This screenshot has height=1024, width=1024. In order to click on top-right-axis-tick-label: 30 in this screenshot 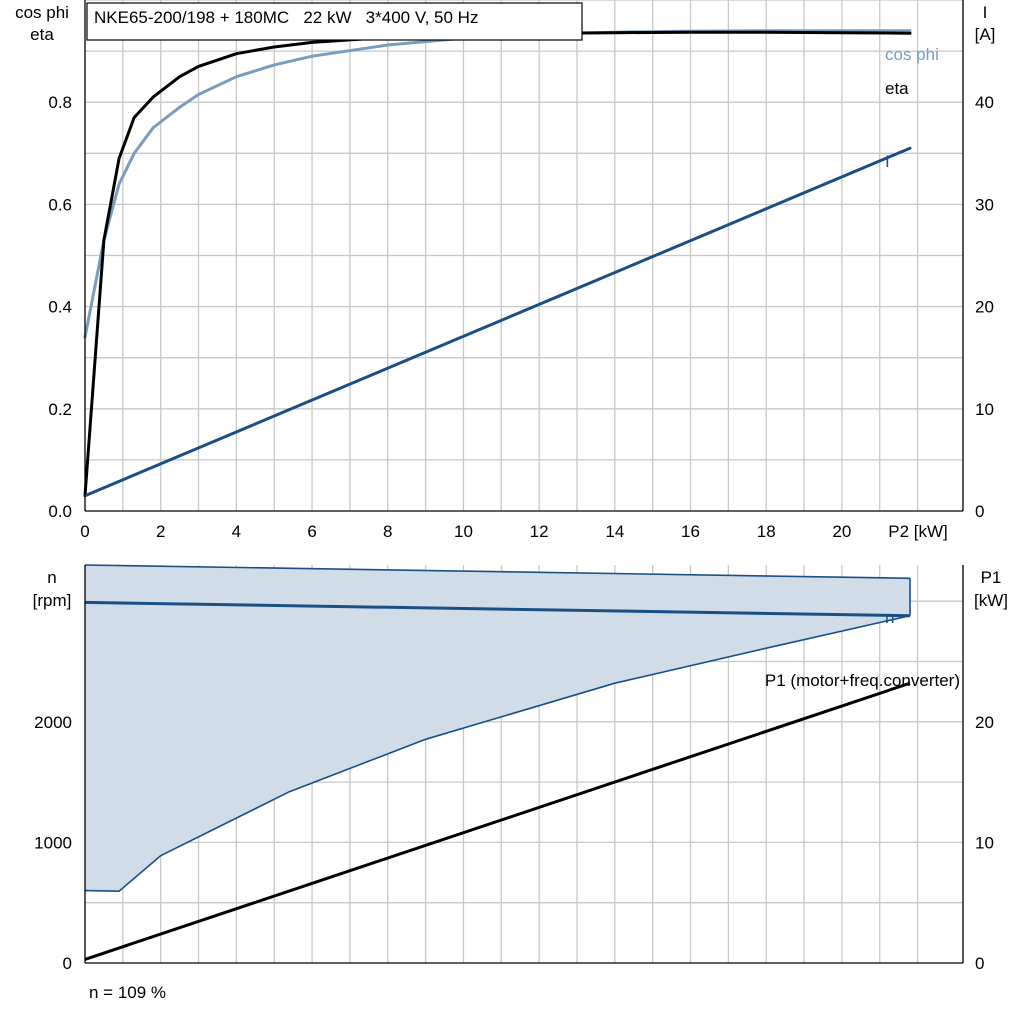, I will do `click(984, 204)`.